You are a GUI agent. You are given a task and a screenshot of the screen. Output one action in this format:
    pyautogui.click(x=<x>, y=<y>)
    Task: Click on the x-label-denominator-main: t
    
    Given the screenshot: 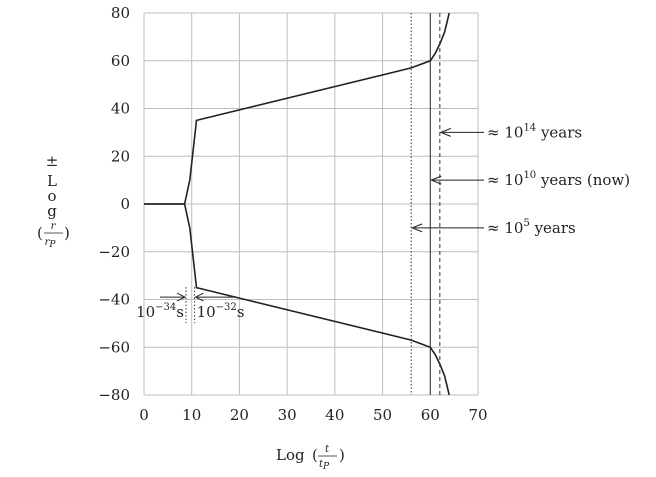 What is the action you would take?
    pyautogui.click(x=321, y=464)
    